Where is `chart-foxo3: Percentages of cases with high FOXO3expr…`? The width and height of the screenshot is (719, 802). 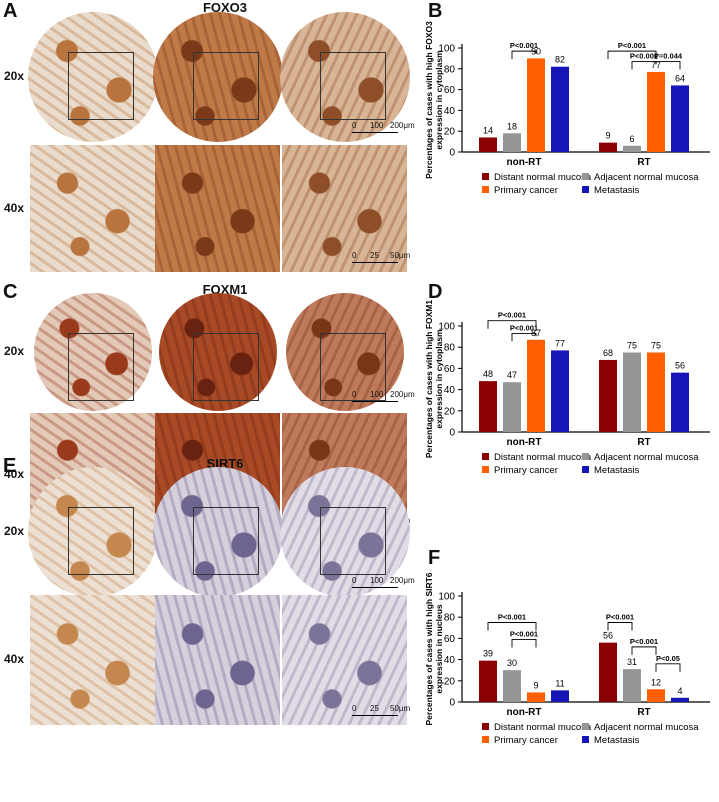 chart-foxo3: Percentages of cases with high FOXO3expr… is located at coordinates (567, 108).